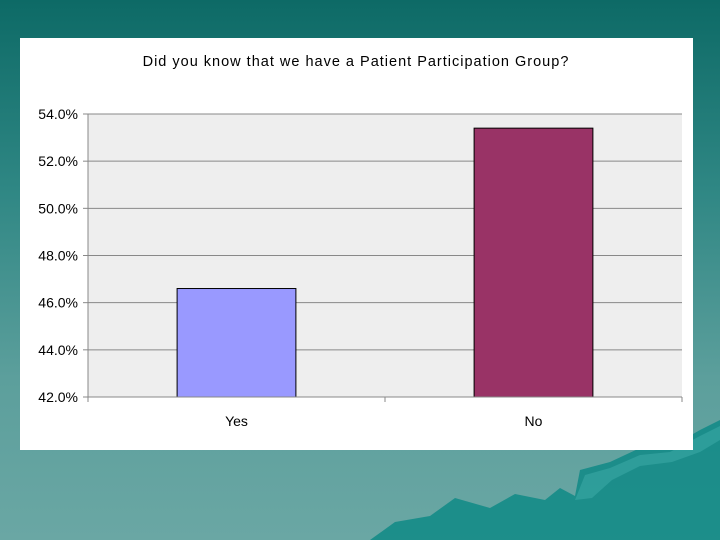 This screenshot has height=540, width=720. I want to click on y-tick-label: 50.0%, so click(58, 208).